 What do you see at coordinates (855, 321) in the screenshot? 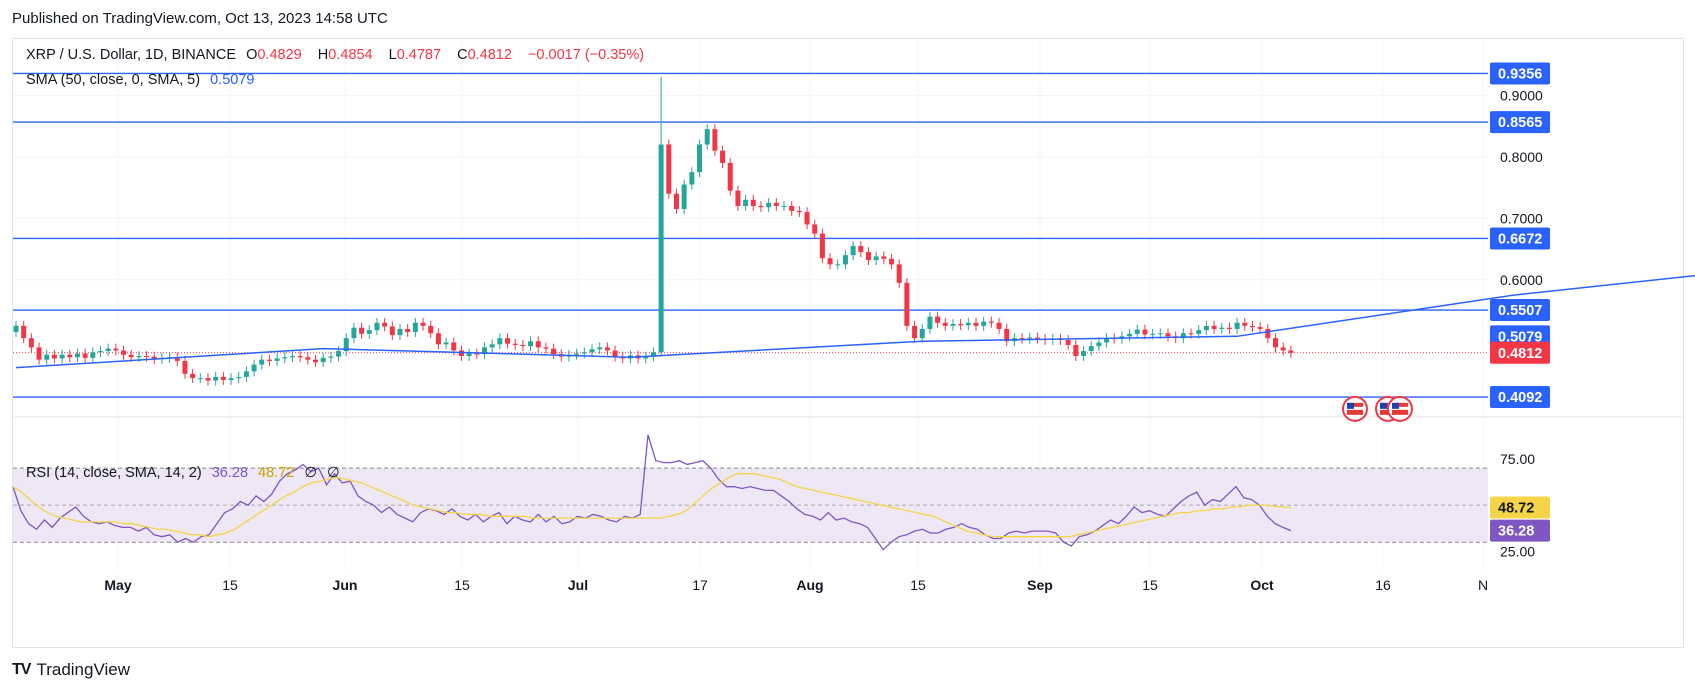
I see `sma-polyline` at bounding box center [855, 321].